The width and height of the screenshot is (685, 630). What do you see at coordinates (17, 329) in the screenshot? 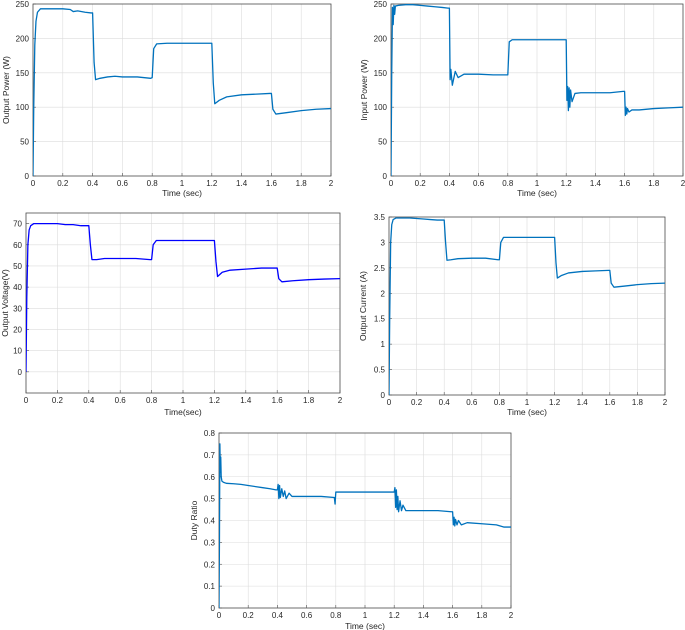
I see `y-tick-label: 20` at bounding box center [17, 329].